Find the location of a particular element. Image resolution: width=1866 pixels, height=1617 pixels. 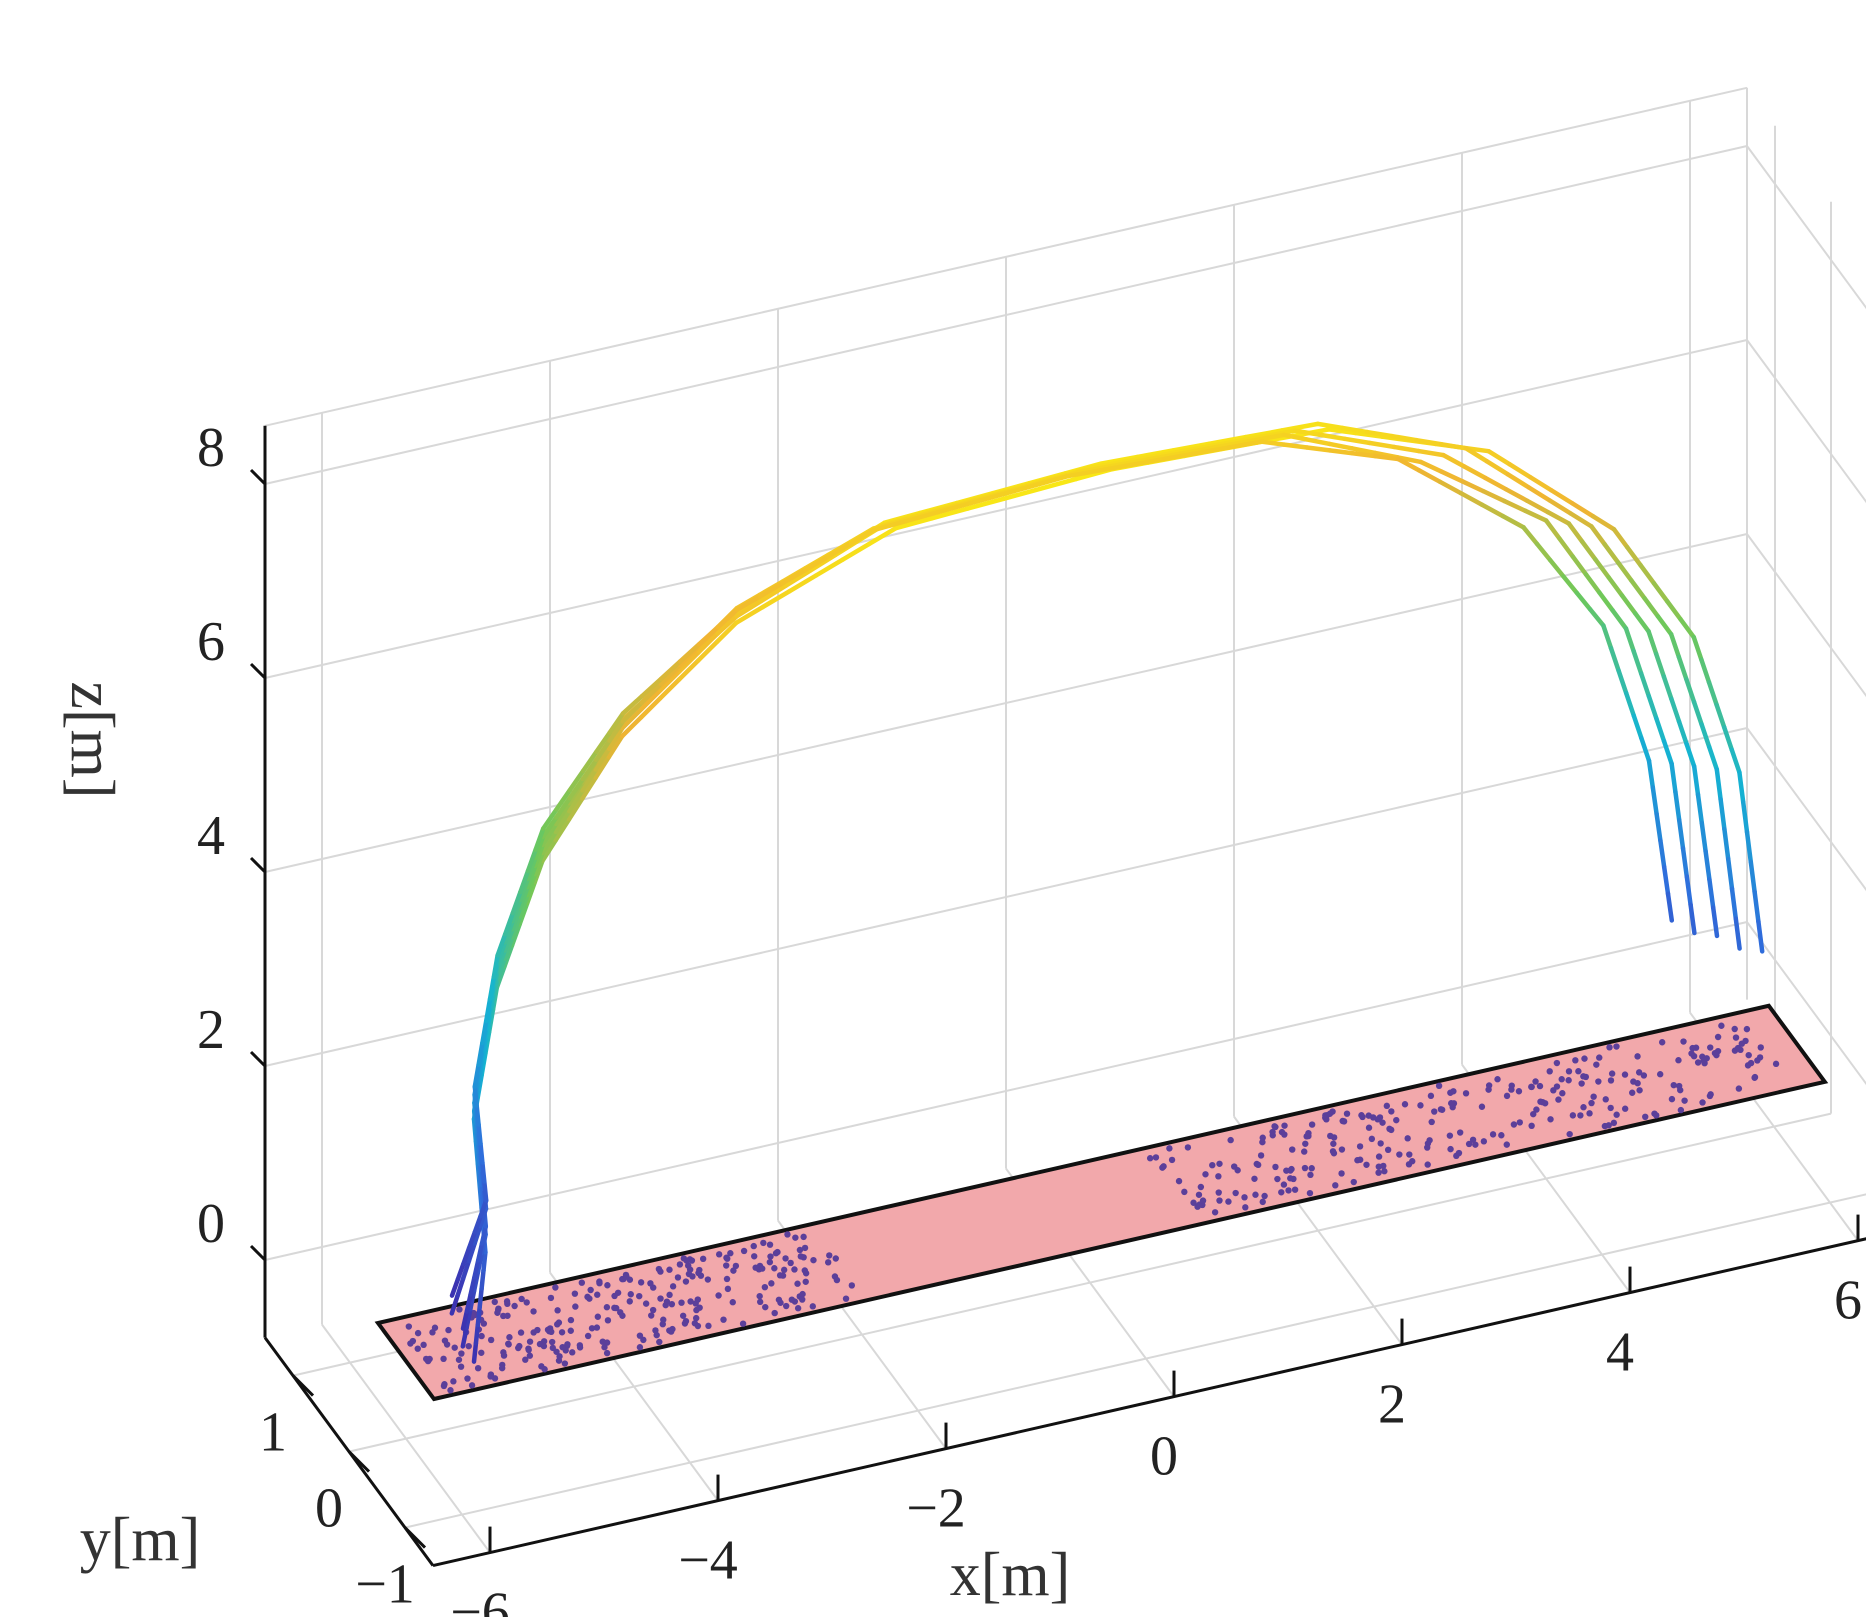

x-tick-label: 4 is located at coordinates (1620, 1353).